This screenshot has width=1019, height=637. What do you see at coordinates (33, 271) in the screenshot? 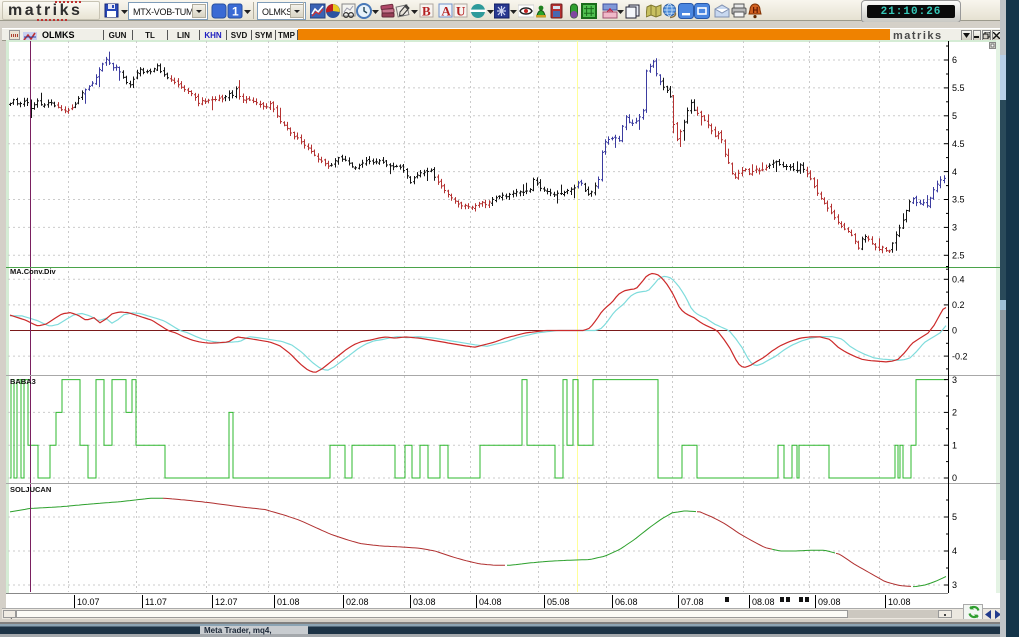
I see `svg-text: MA.Conv.Div` at bounding box center [33, 271].